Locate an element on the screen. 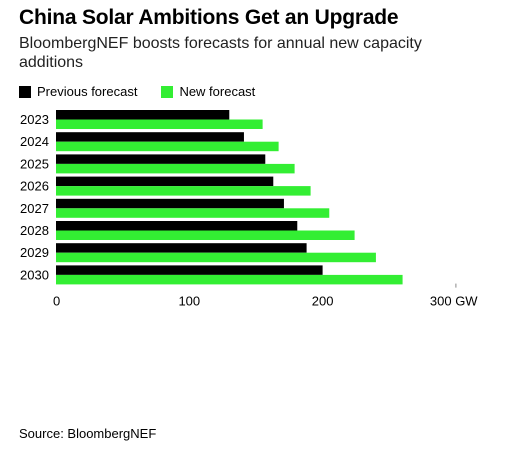 The image size is (517, 450). bar-previous-2029 is located at coordinates (181, 248).